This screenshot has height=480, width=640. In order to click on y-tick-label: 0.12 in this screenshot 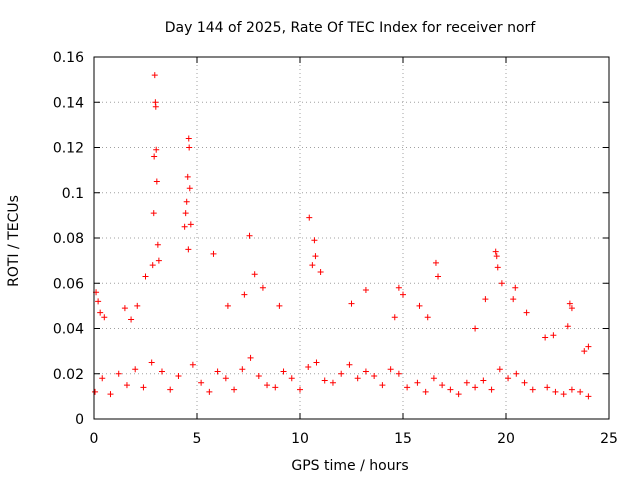, I will do `click(68, 149)`.